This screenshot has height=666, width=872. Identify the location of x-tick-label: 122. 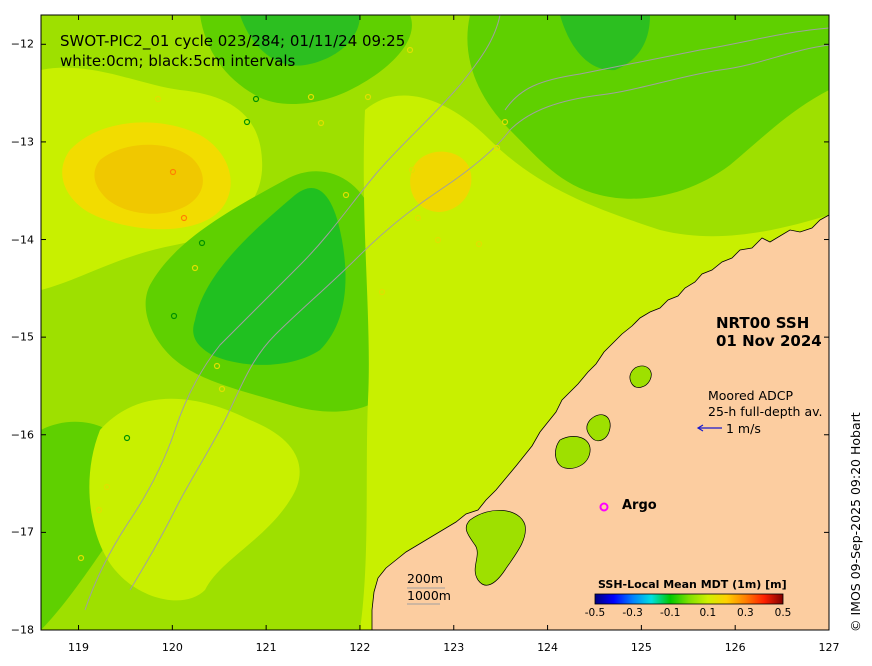
(360, 647).